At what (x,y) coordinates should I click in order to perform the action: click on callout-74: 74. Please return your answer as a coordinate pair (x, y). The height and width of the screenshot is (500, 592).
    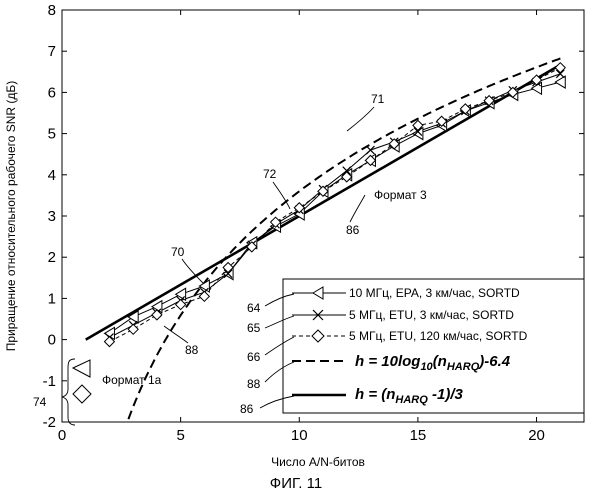
    Looking at the image, I should click on (40, 402).